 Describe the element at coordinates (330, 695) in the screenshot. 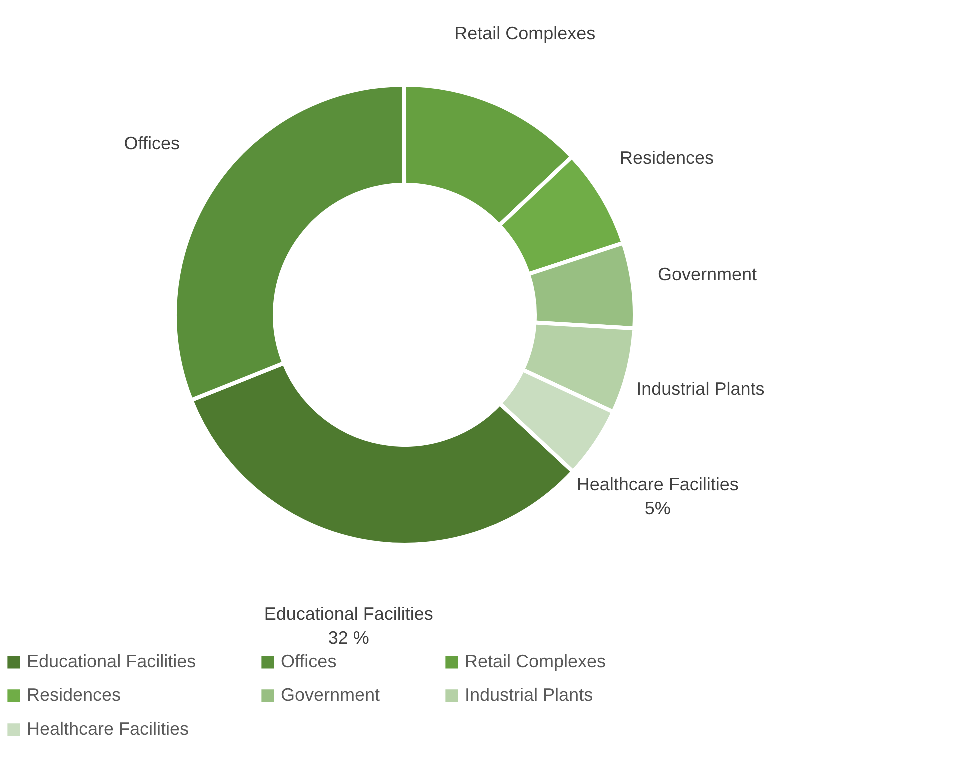

I see `legend-label: Government` at that location.